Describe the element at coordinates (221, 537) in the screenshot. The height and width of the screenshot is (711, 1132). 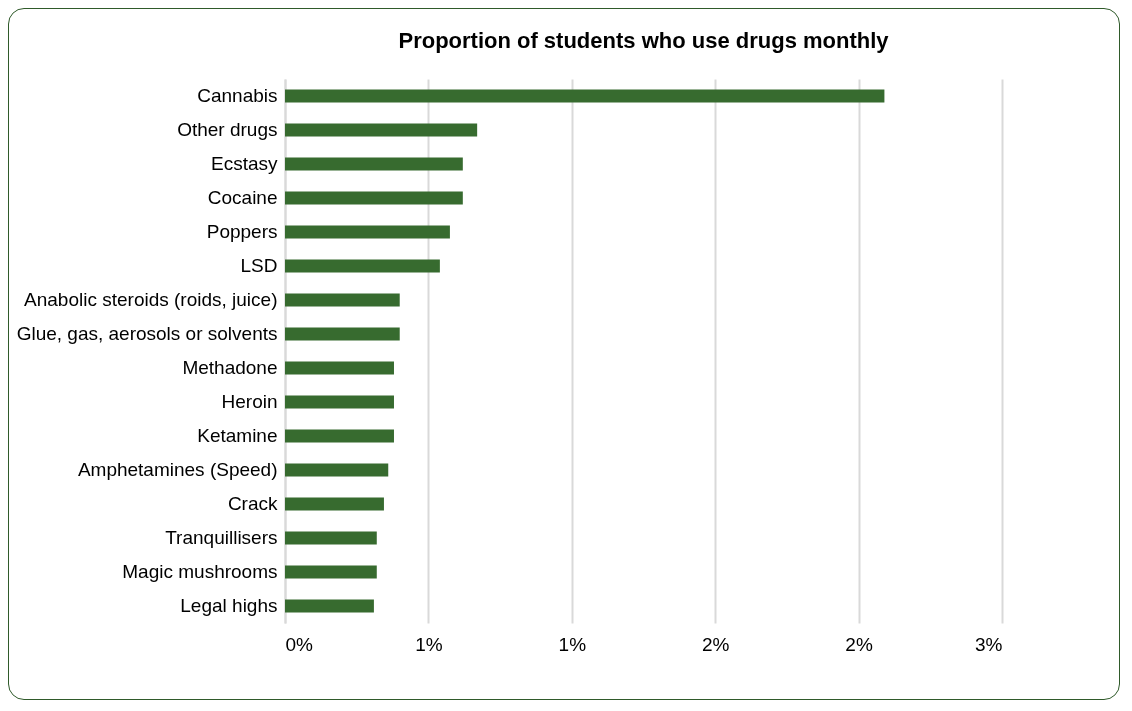
I see `y-tick-label: Tranquillisers` at that location.